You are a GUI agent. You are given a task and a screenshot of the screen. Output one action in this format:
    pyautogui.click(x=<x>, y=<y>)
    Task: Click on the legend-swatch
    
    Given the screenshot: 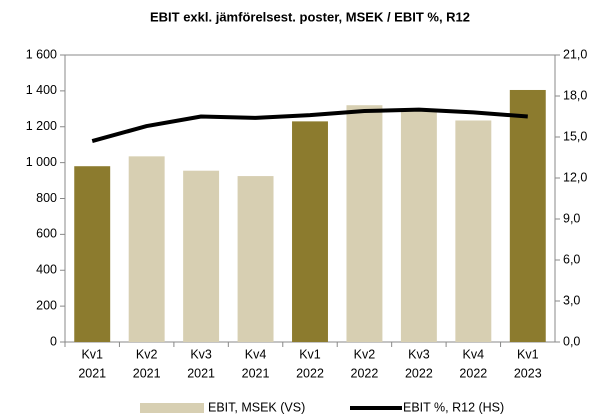 What is the action you would take?
    pyautogui.click(x=172, y=408)
    